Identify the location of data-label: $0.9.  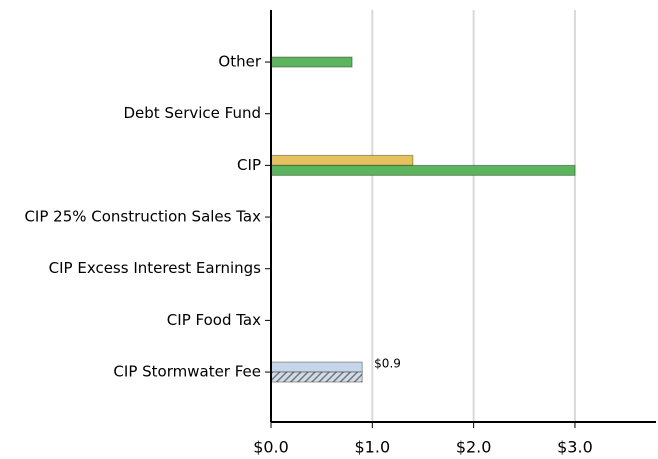
(387, 364).